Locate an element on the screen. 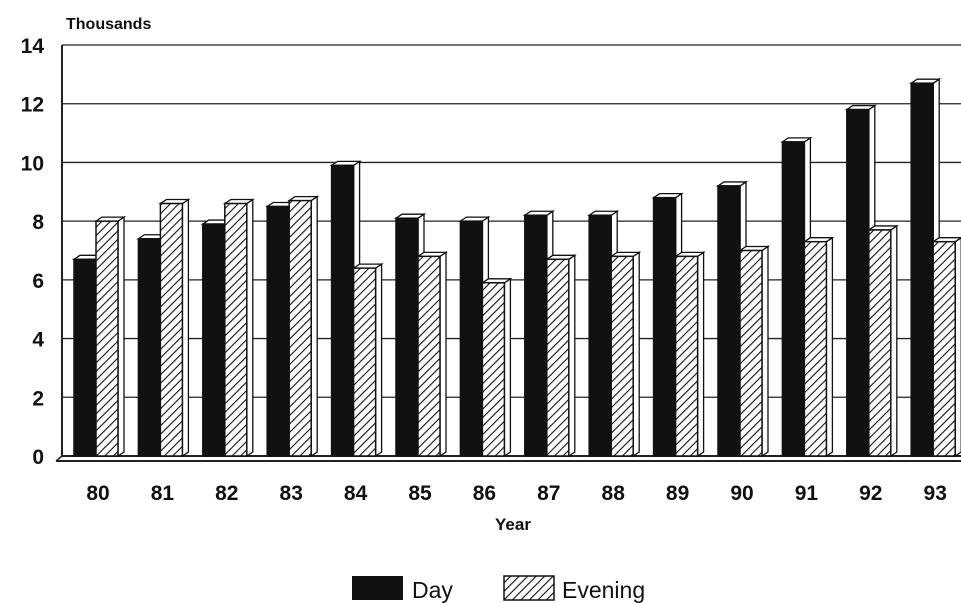 The height and width of the screenshot is (603, 961). legend-label-evening: Evening is located at coordinates (603, 590).